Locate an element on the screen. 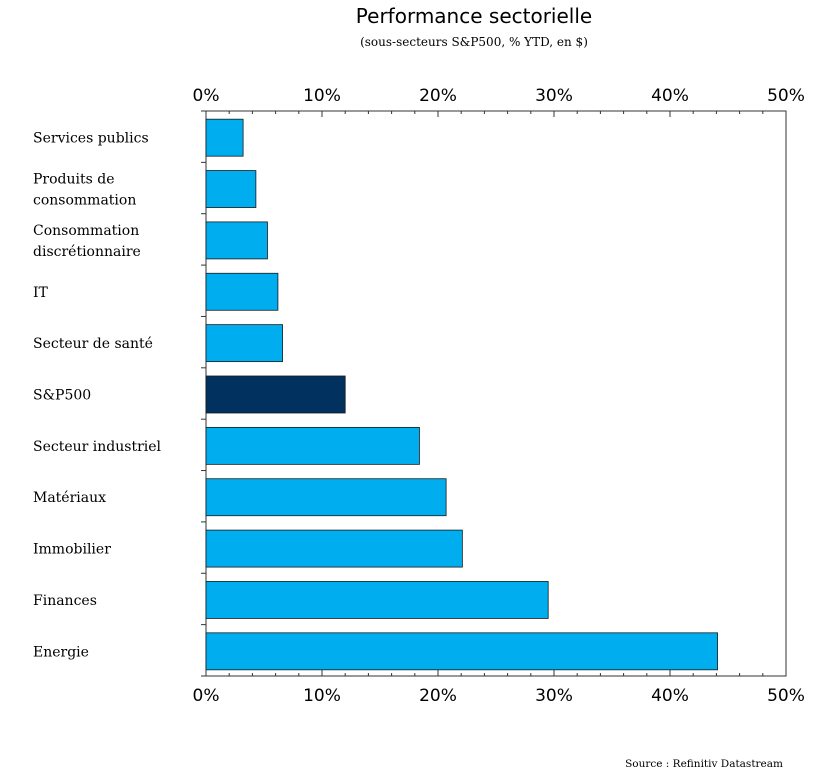  category-label: Finances is located at coordinates (65, 601).